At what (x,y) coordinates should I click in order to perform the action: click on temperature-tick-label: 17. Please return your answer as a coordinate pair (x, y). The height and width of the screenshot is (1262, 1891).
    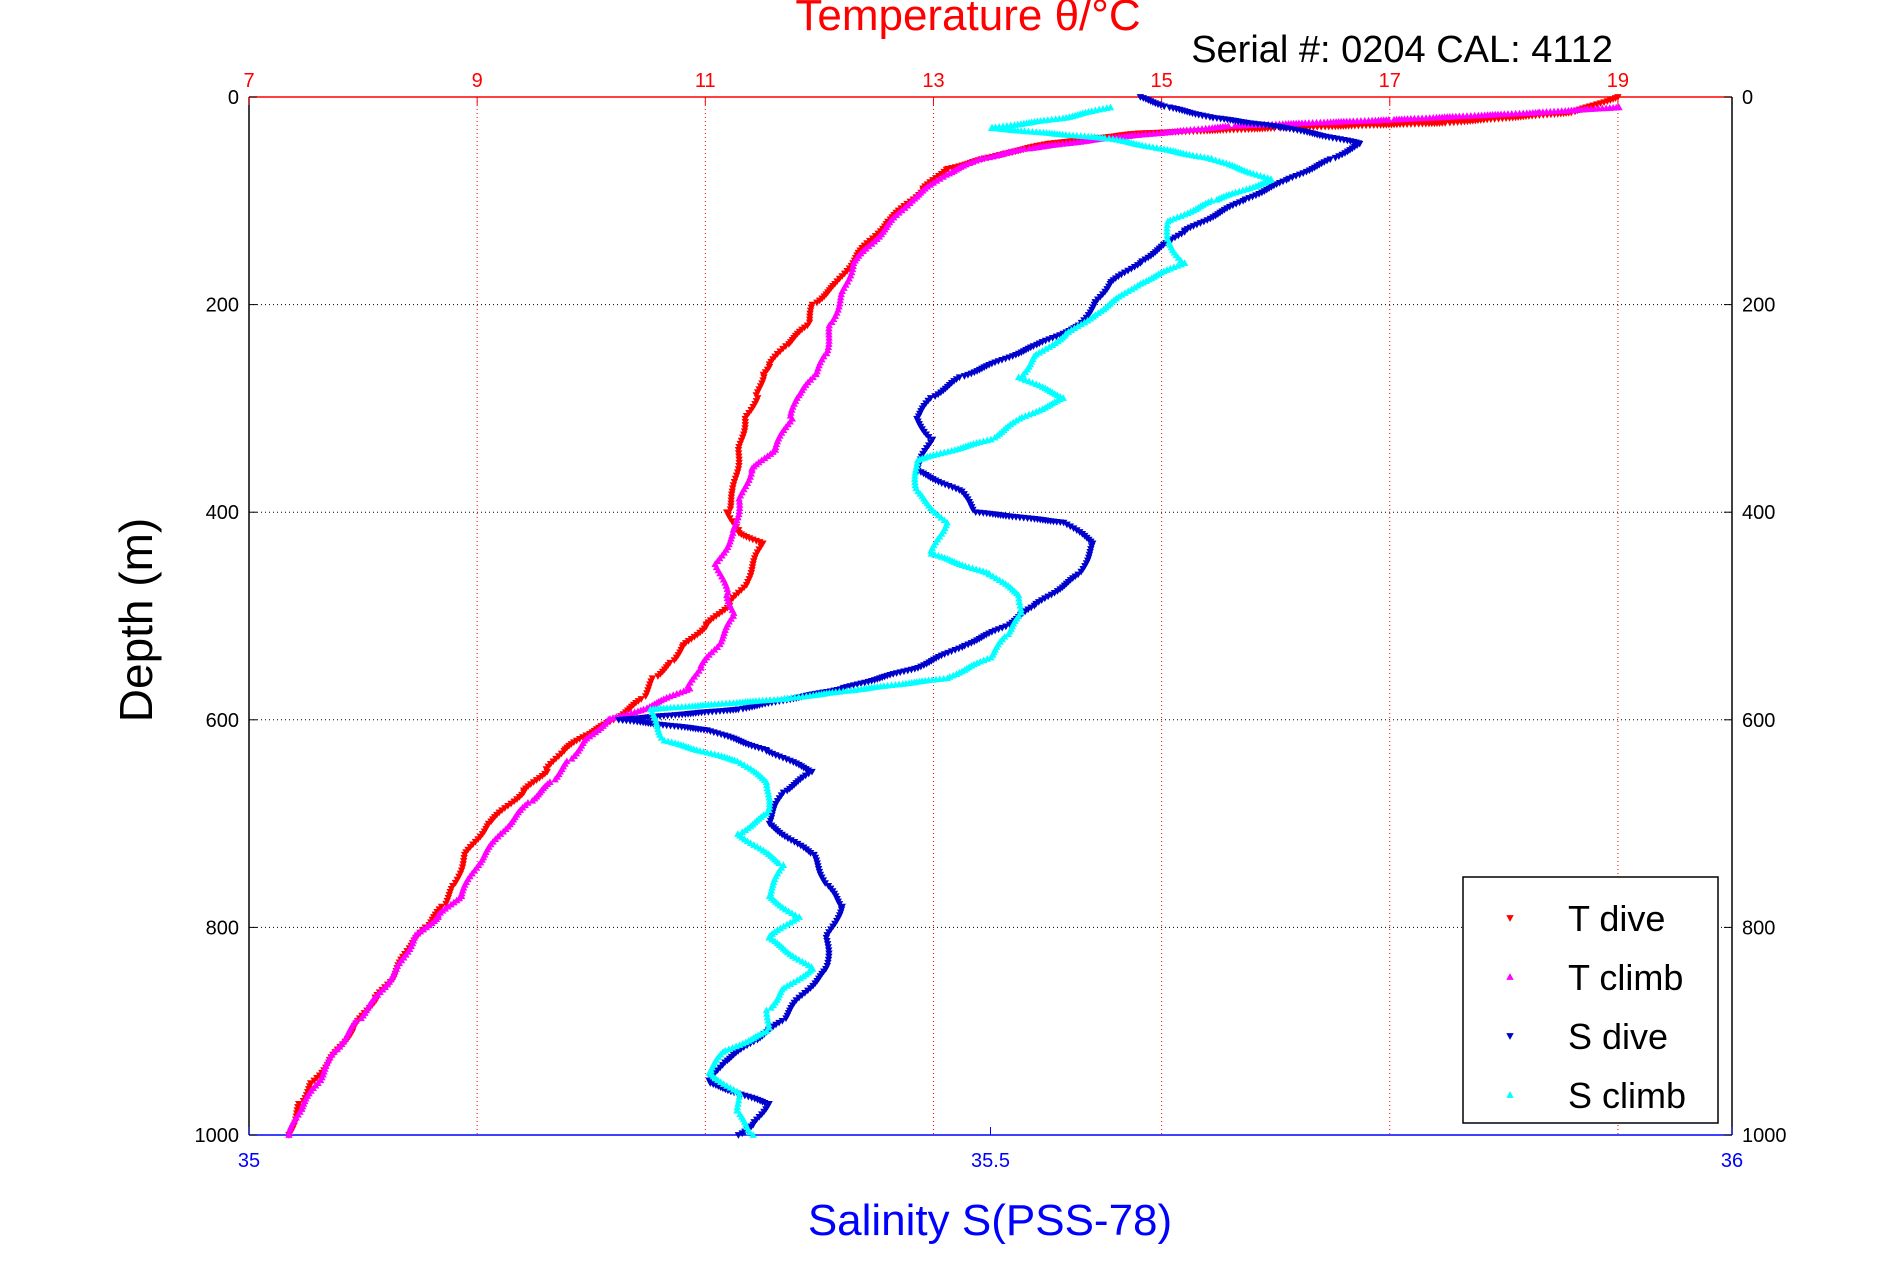
    Looking at the image, I should click on (1390, 81).